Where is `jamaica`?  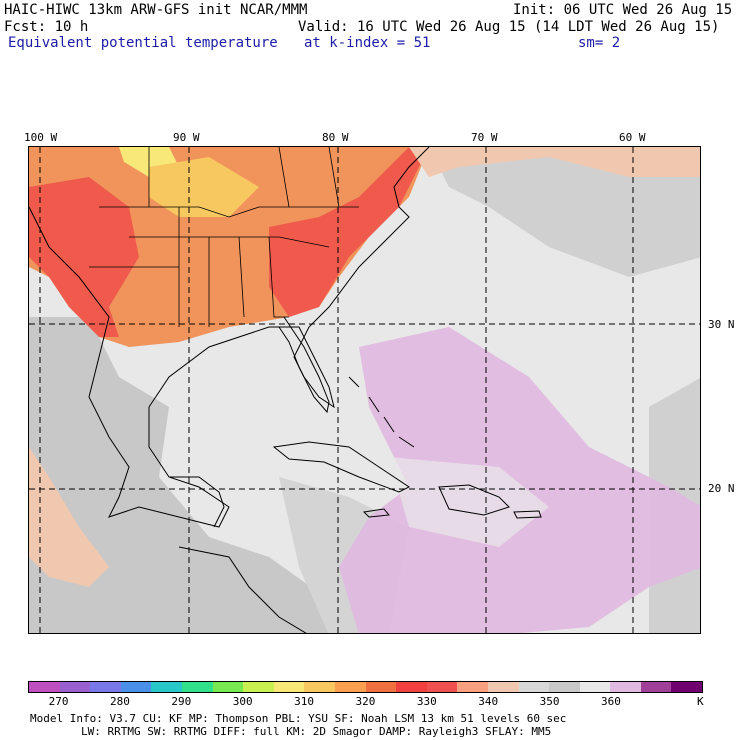 jamaica is located at coordinates (376, 513).